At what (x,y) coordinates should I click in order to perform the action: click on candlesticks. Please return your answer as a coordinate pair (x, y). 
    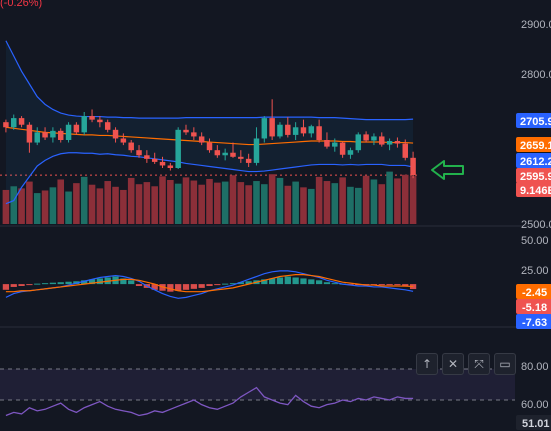
    Looking at the image, I should click on (209, 139).